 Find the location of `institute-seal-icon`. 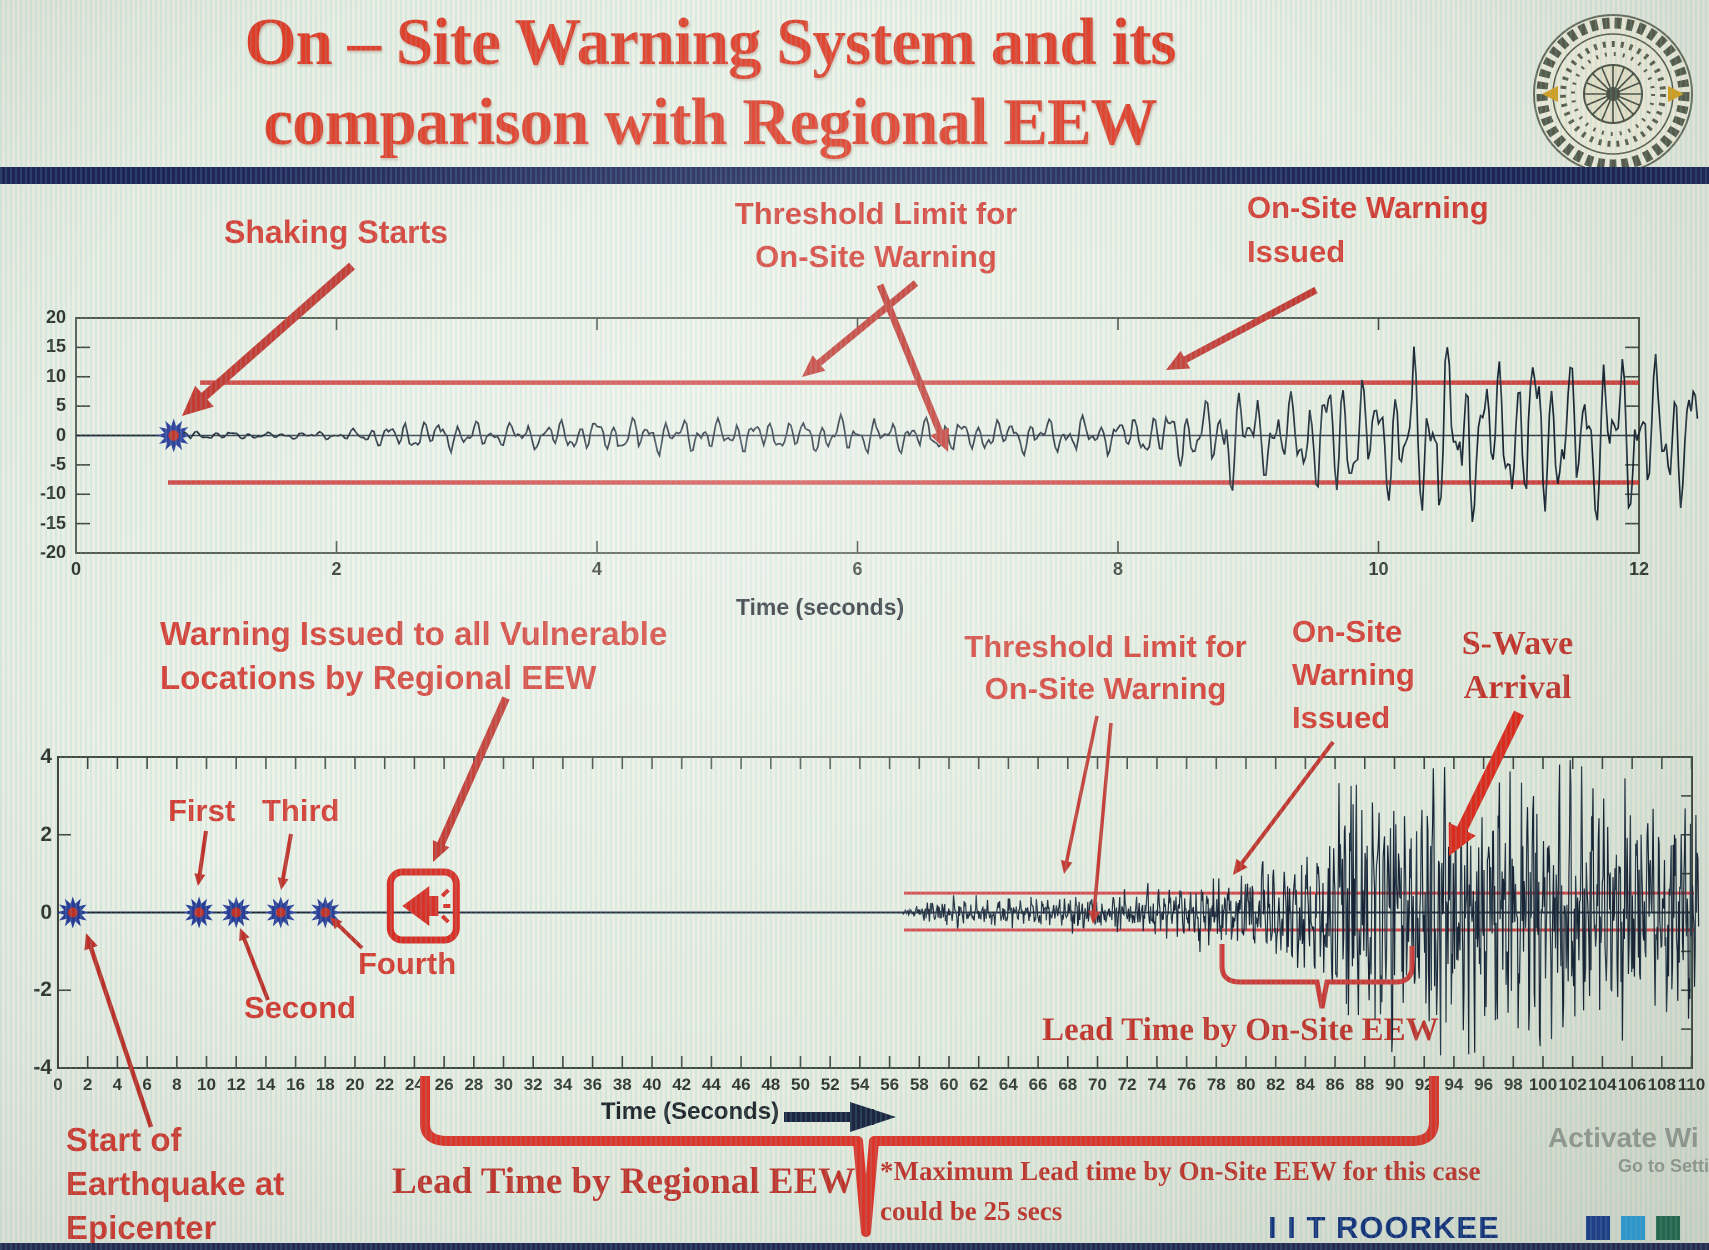

institute-seal-icon is located at coordinates (1613, 94).